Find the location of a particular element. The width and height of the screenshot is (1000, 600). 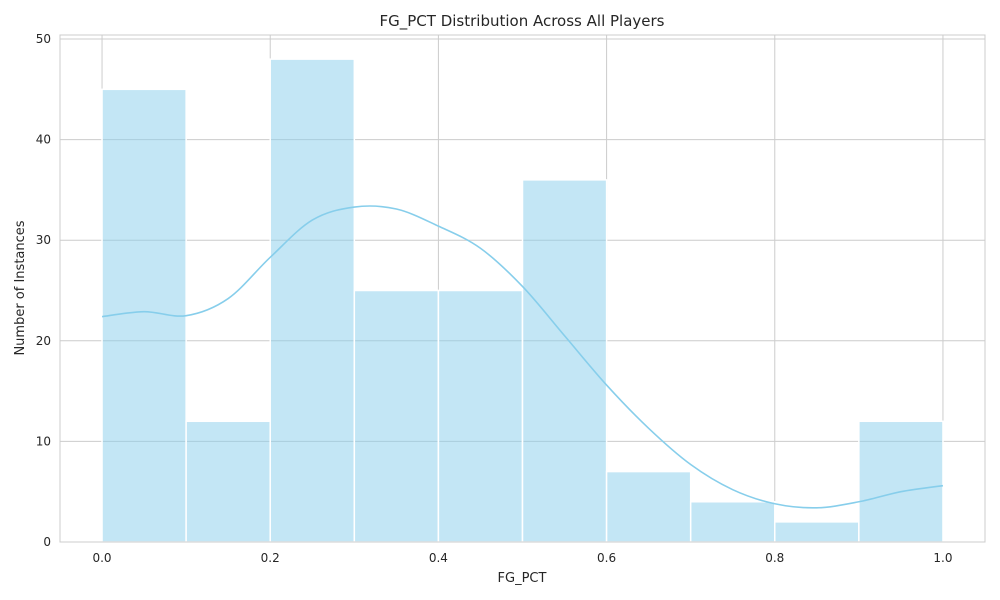

x-tick-label: 0.2 is located at coordinates (270, 558).